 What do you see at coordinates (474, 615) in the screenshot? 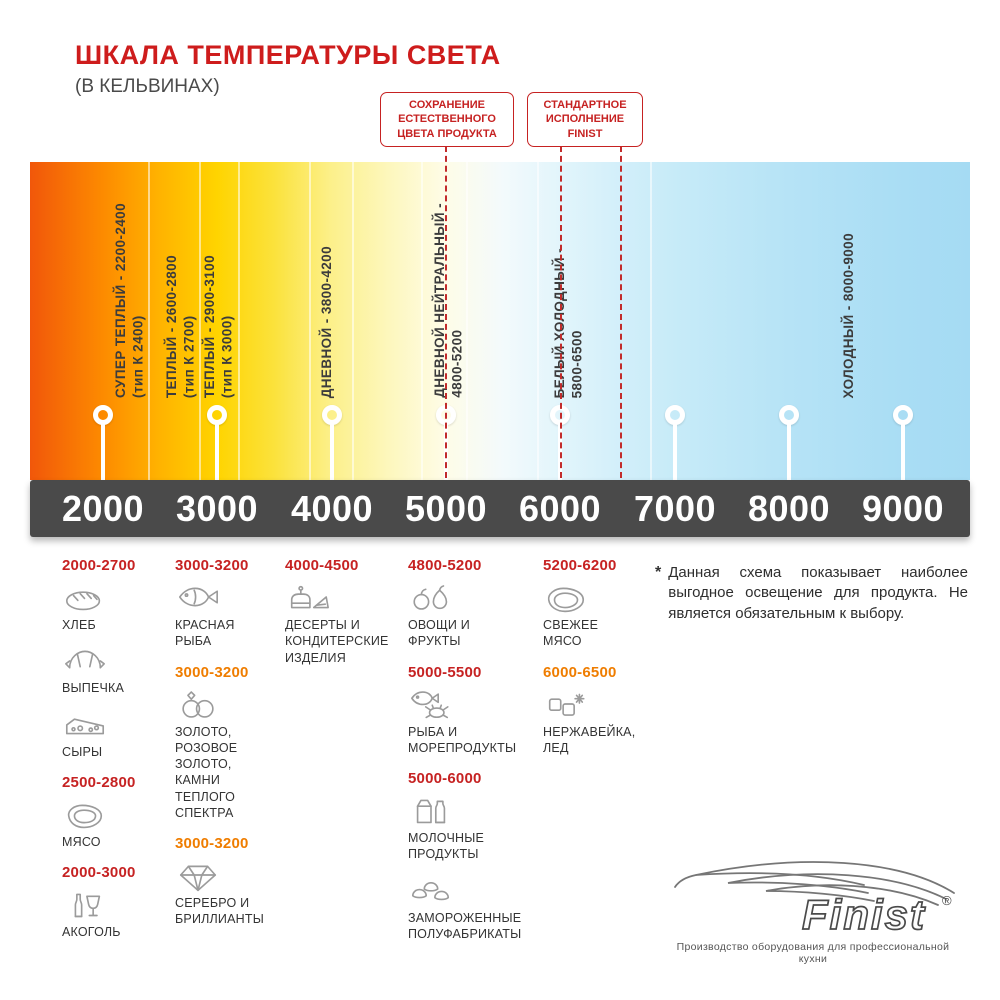
I see `food-item: ОВОЩИ И ФРУКТЫ` at bounding box center [474, 615].